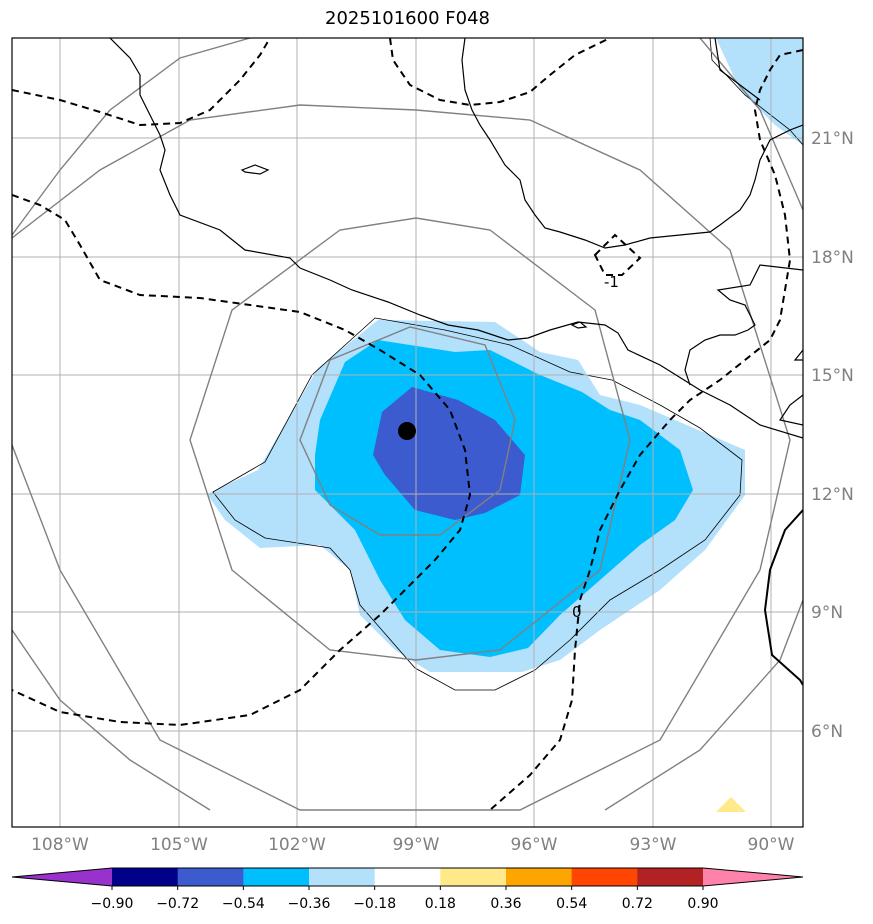 This screenshot has height=924, width=873. I want to click on contour-label-neg1: -1, so click(611, 282).